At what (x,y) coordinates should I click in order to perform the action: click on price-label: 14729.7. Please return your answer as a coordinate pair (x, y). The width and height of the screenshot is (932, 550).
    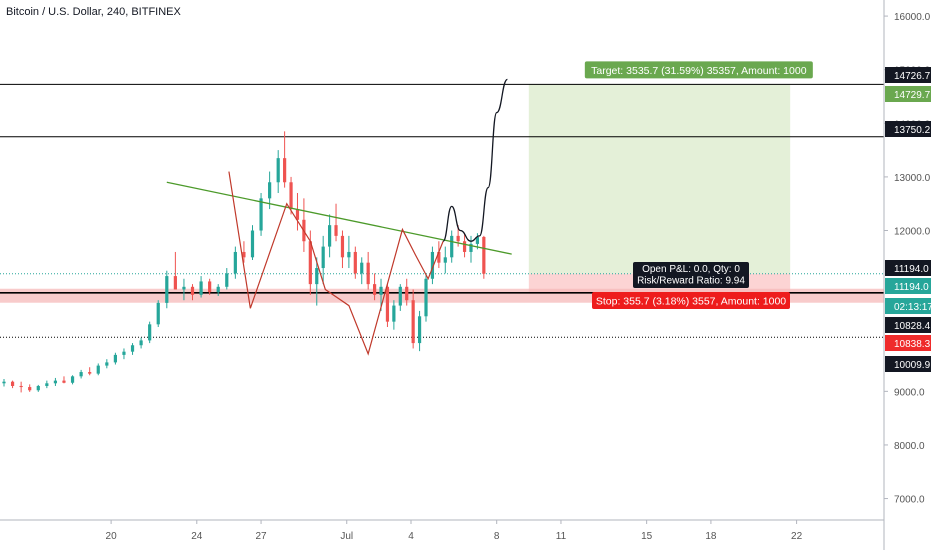
    Looking at the image, I should click on (912, 95).